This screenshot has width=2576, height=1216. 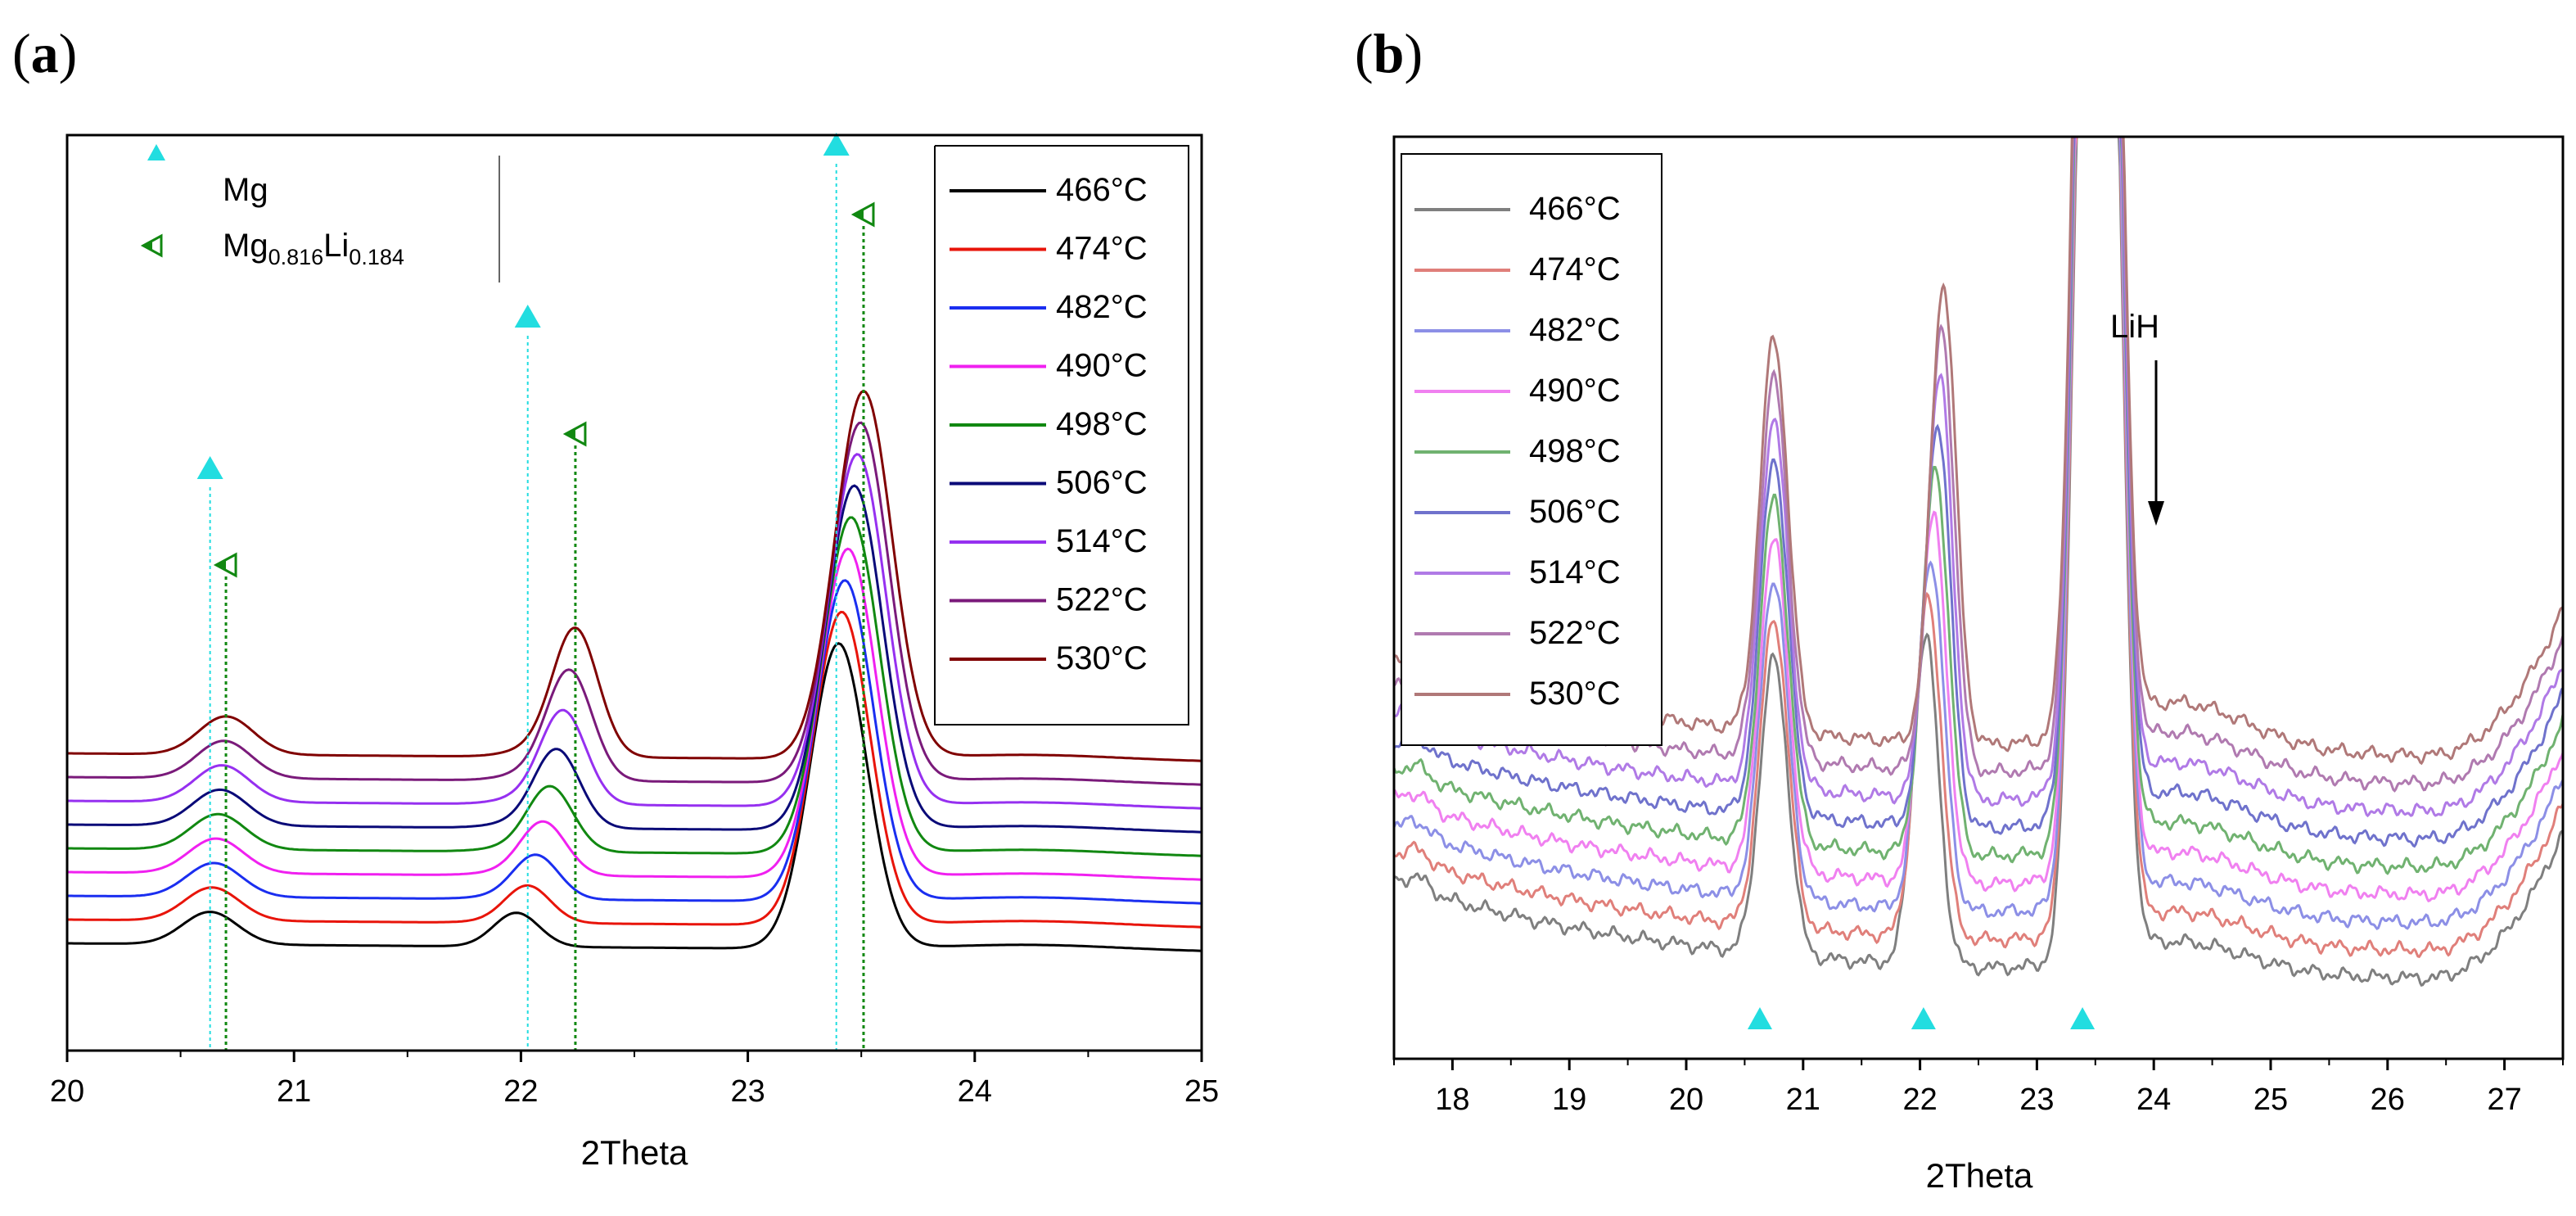 I want to click on chart-a-legend-label: 490°C, so click(x=1102, y=366).